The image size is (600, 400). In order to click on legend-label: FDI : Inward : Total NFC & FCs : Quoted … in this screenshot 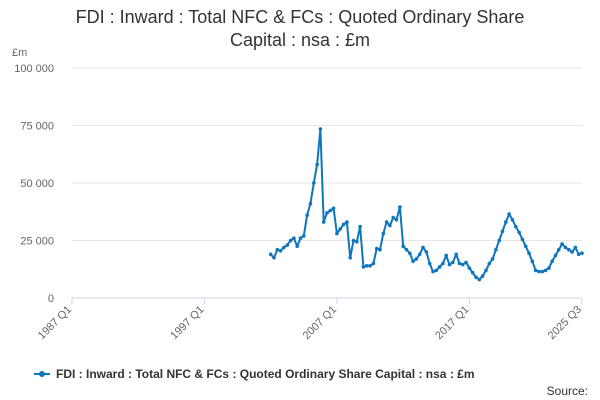, I will do `click(265, 374)`.